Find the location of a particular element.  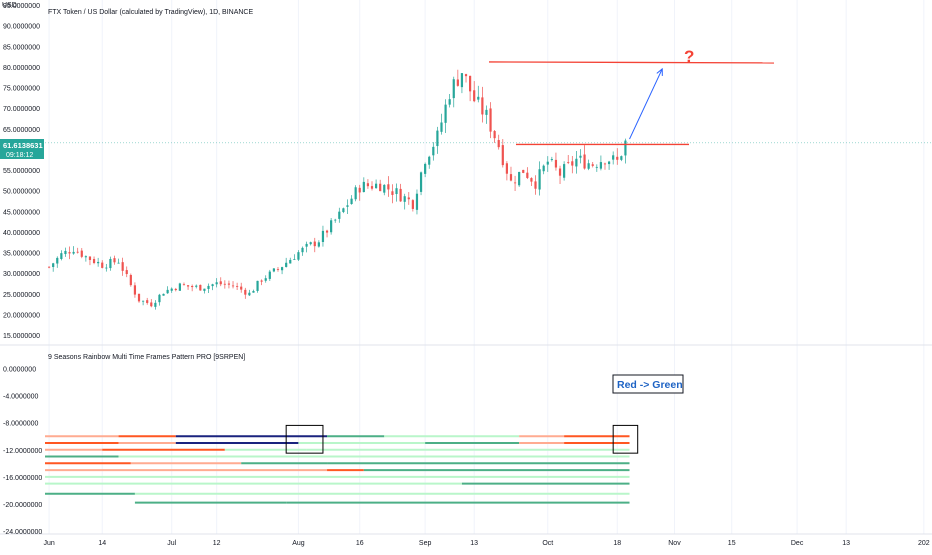

price-badge-countdown: 09:18:12 is located at coordinates (19, 155).